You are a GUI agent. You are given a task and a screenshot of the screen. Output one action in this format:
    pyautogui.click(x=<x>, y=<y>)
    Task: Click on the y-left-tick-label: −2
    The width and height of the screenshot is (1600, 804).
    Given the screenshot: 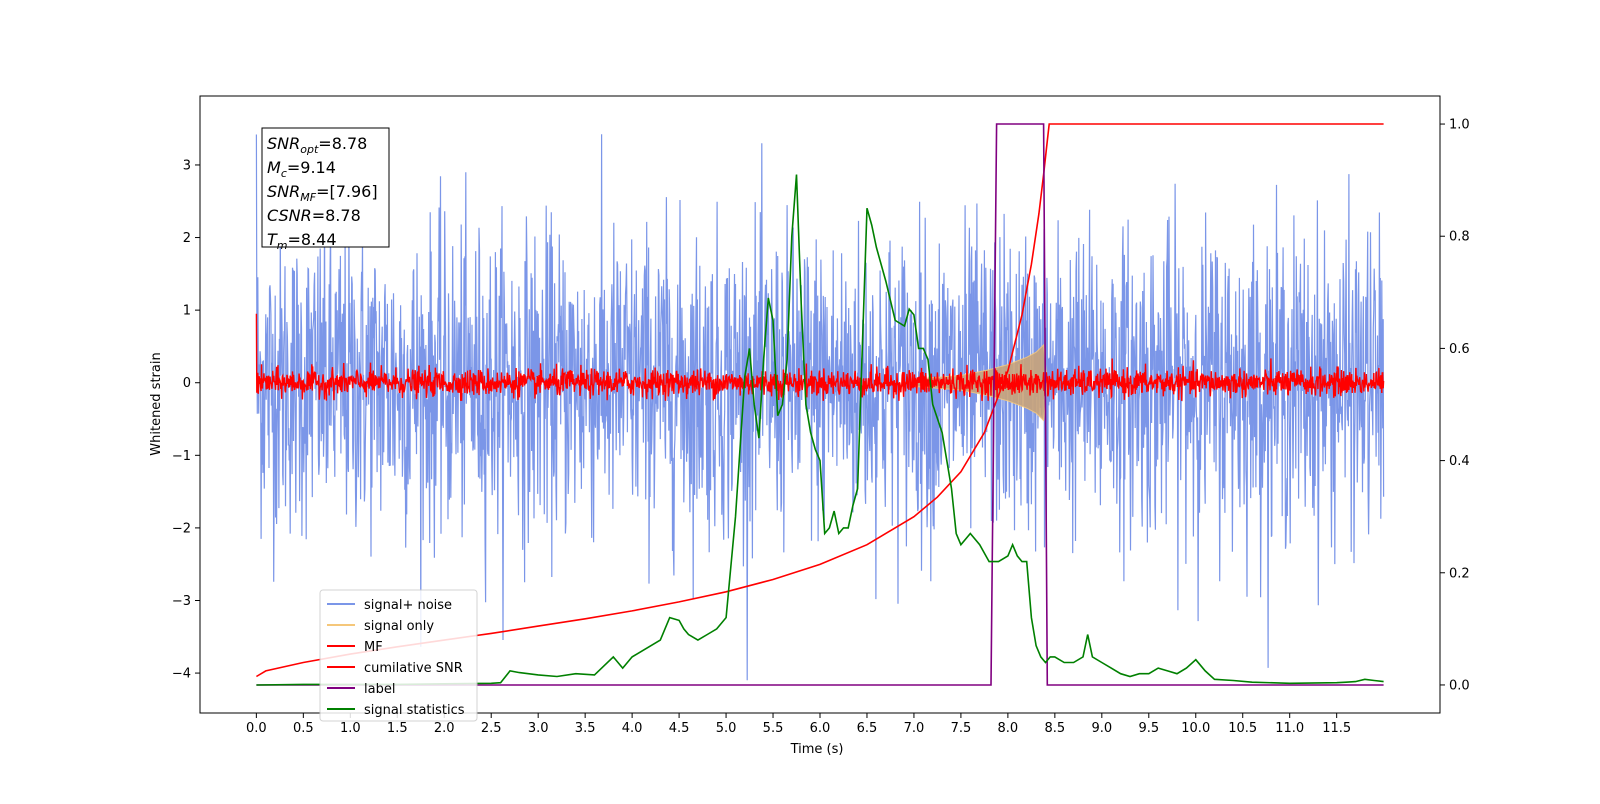 What is the action you would take?
    pyautogui.click(x=181, y=528)
    